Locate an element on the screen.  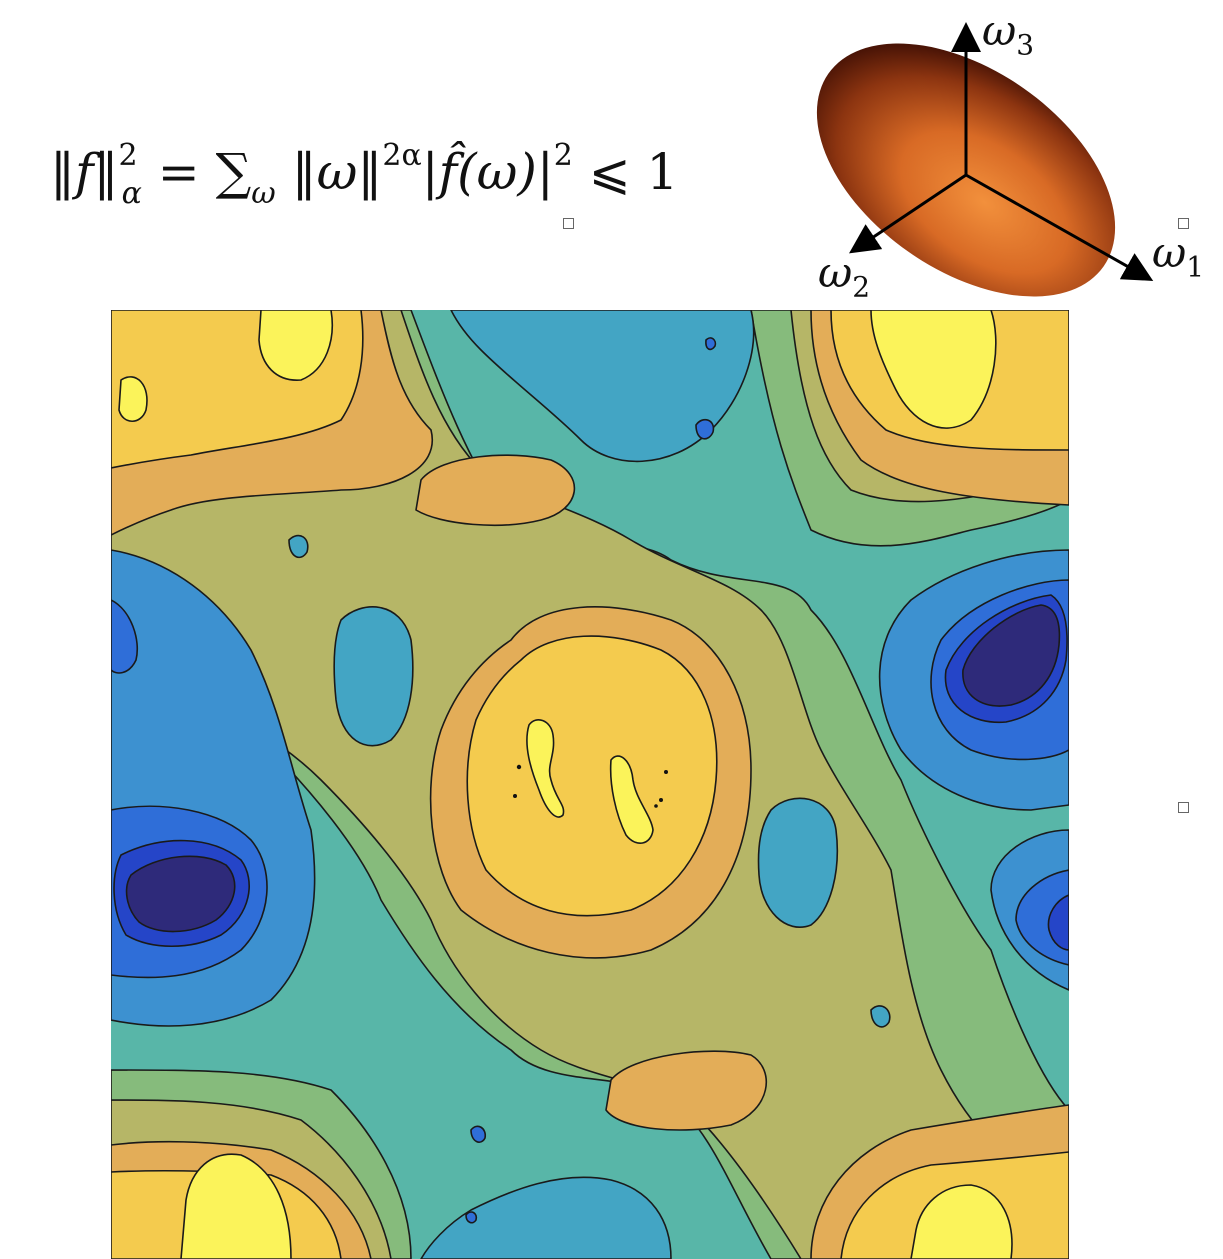
formula-term1: ‖ω‖ is located at coordinates (329, 172).